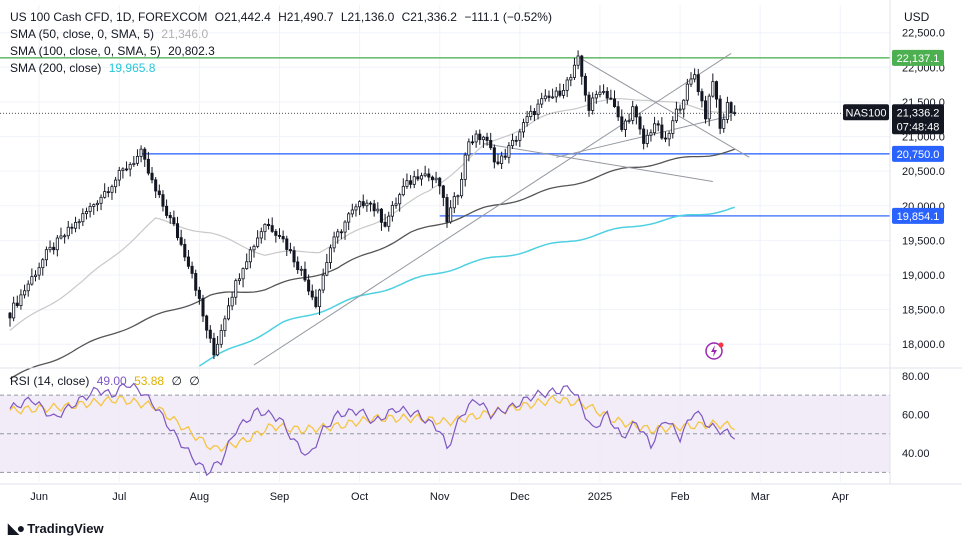  I want to click on currency-label: USD, so click(917, 17).